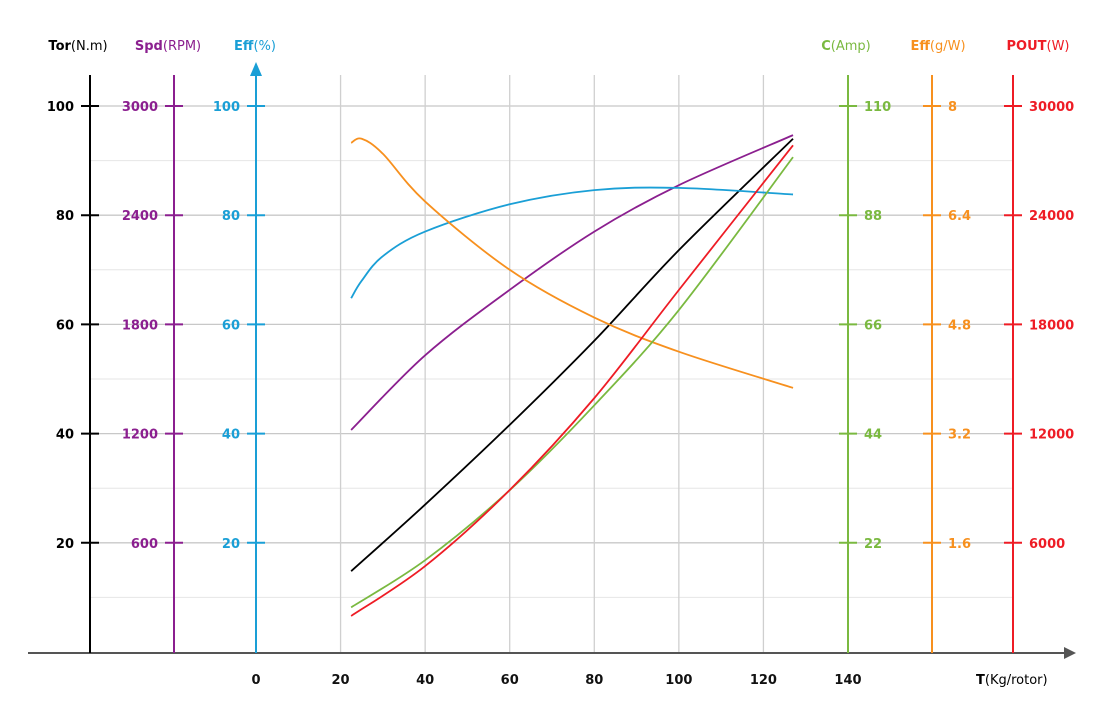  I want to click on amp-tick-label: 110, so click(877, 107).